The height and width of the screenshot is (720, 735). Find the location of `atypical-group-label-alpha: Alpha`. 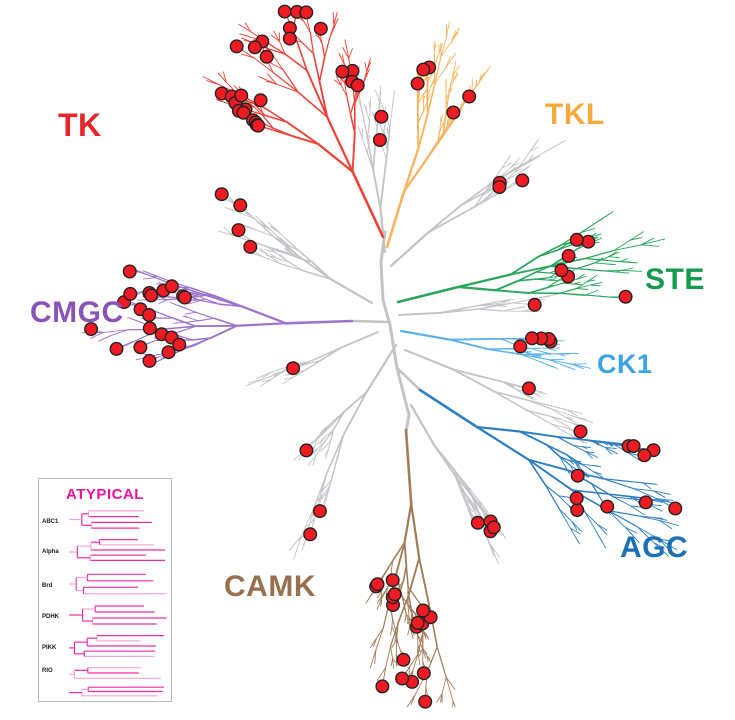

atypical-group-label-alpha: Alpha is located at coordinates (50, 552).